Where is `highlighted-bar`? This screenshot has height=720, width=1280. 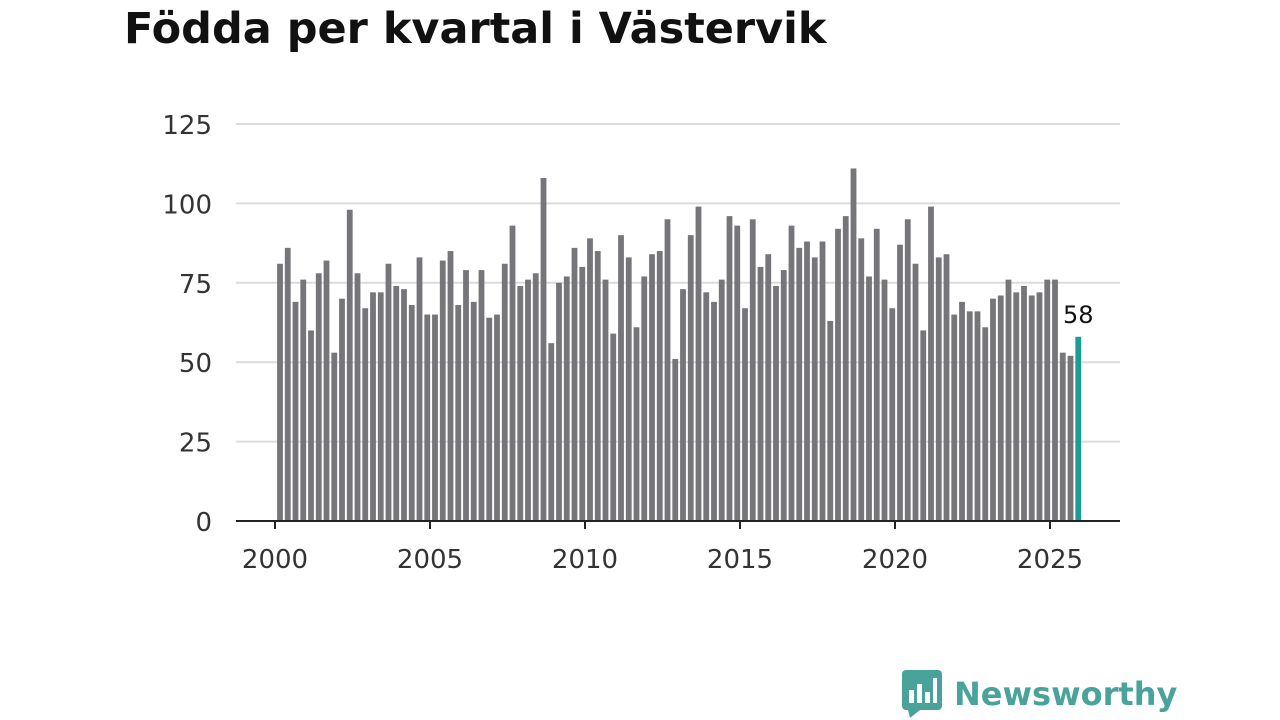 highlighted-bar is located at coordinates (1078, 428).